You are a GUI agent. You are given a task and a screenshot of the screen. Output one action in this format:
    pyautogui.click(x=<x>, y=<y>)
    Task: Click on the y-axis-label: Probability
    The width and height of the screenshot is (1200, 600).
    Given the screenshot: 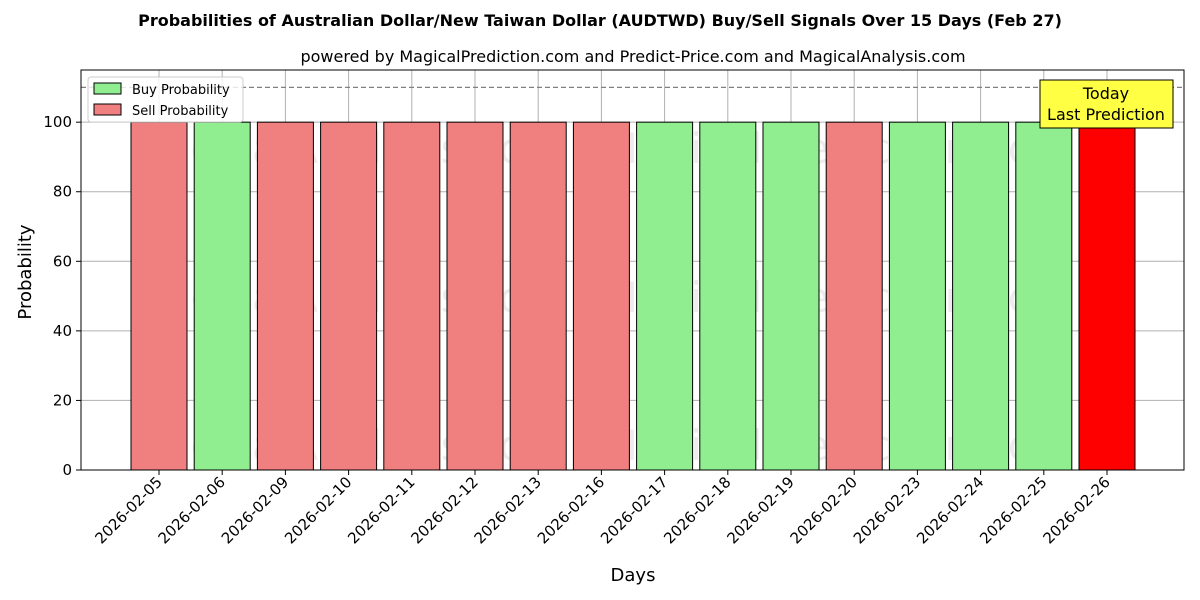 What is the action you would take?
    pyautogui.click(x=25, y=271)
    